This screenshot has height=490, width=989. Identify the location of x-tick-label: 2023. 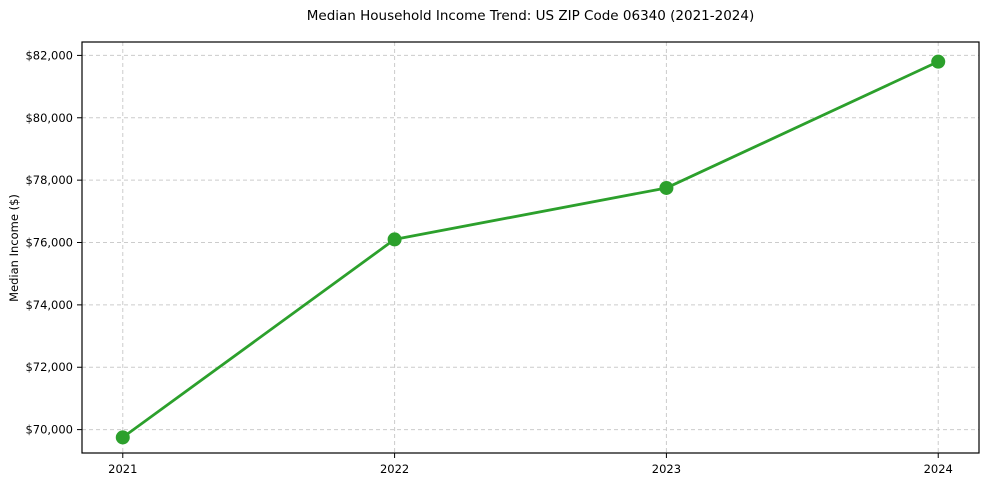
(666, 469).